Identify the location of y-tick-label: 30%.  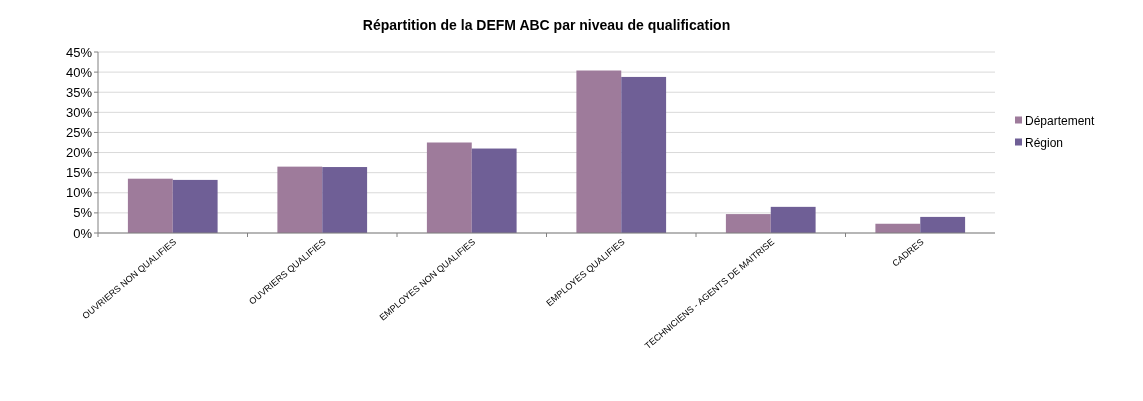
(79, 112).